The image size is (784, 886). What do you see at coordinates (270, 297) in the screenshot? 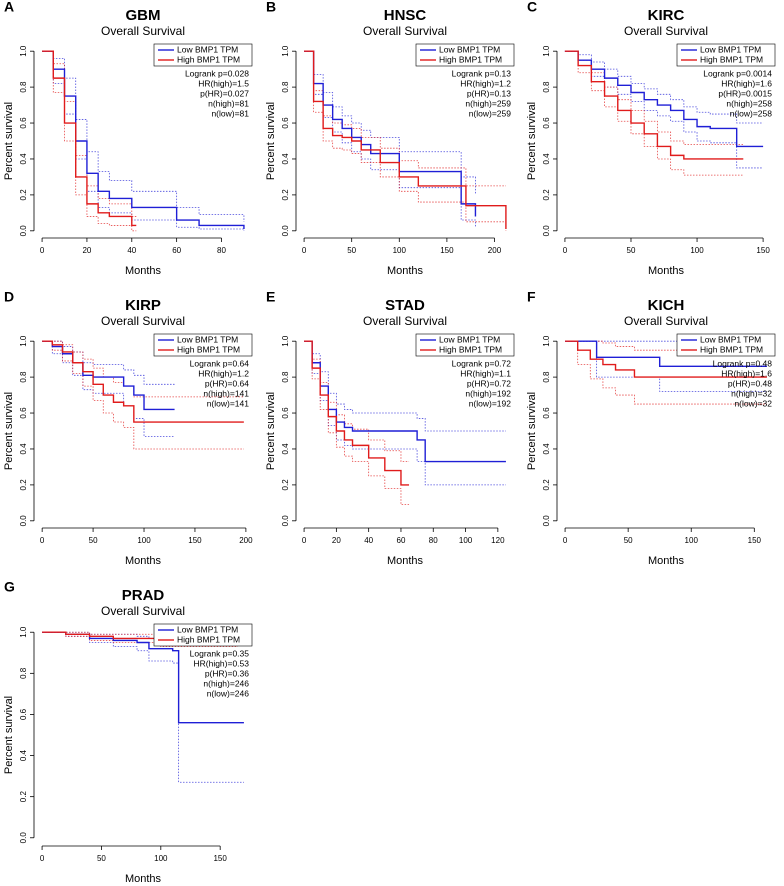
I see `panel-letter: E` at bounding box center [270, 297].